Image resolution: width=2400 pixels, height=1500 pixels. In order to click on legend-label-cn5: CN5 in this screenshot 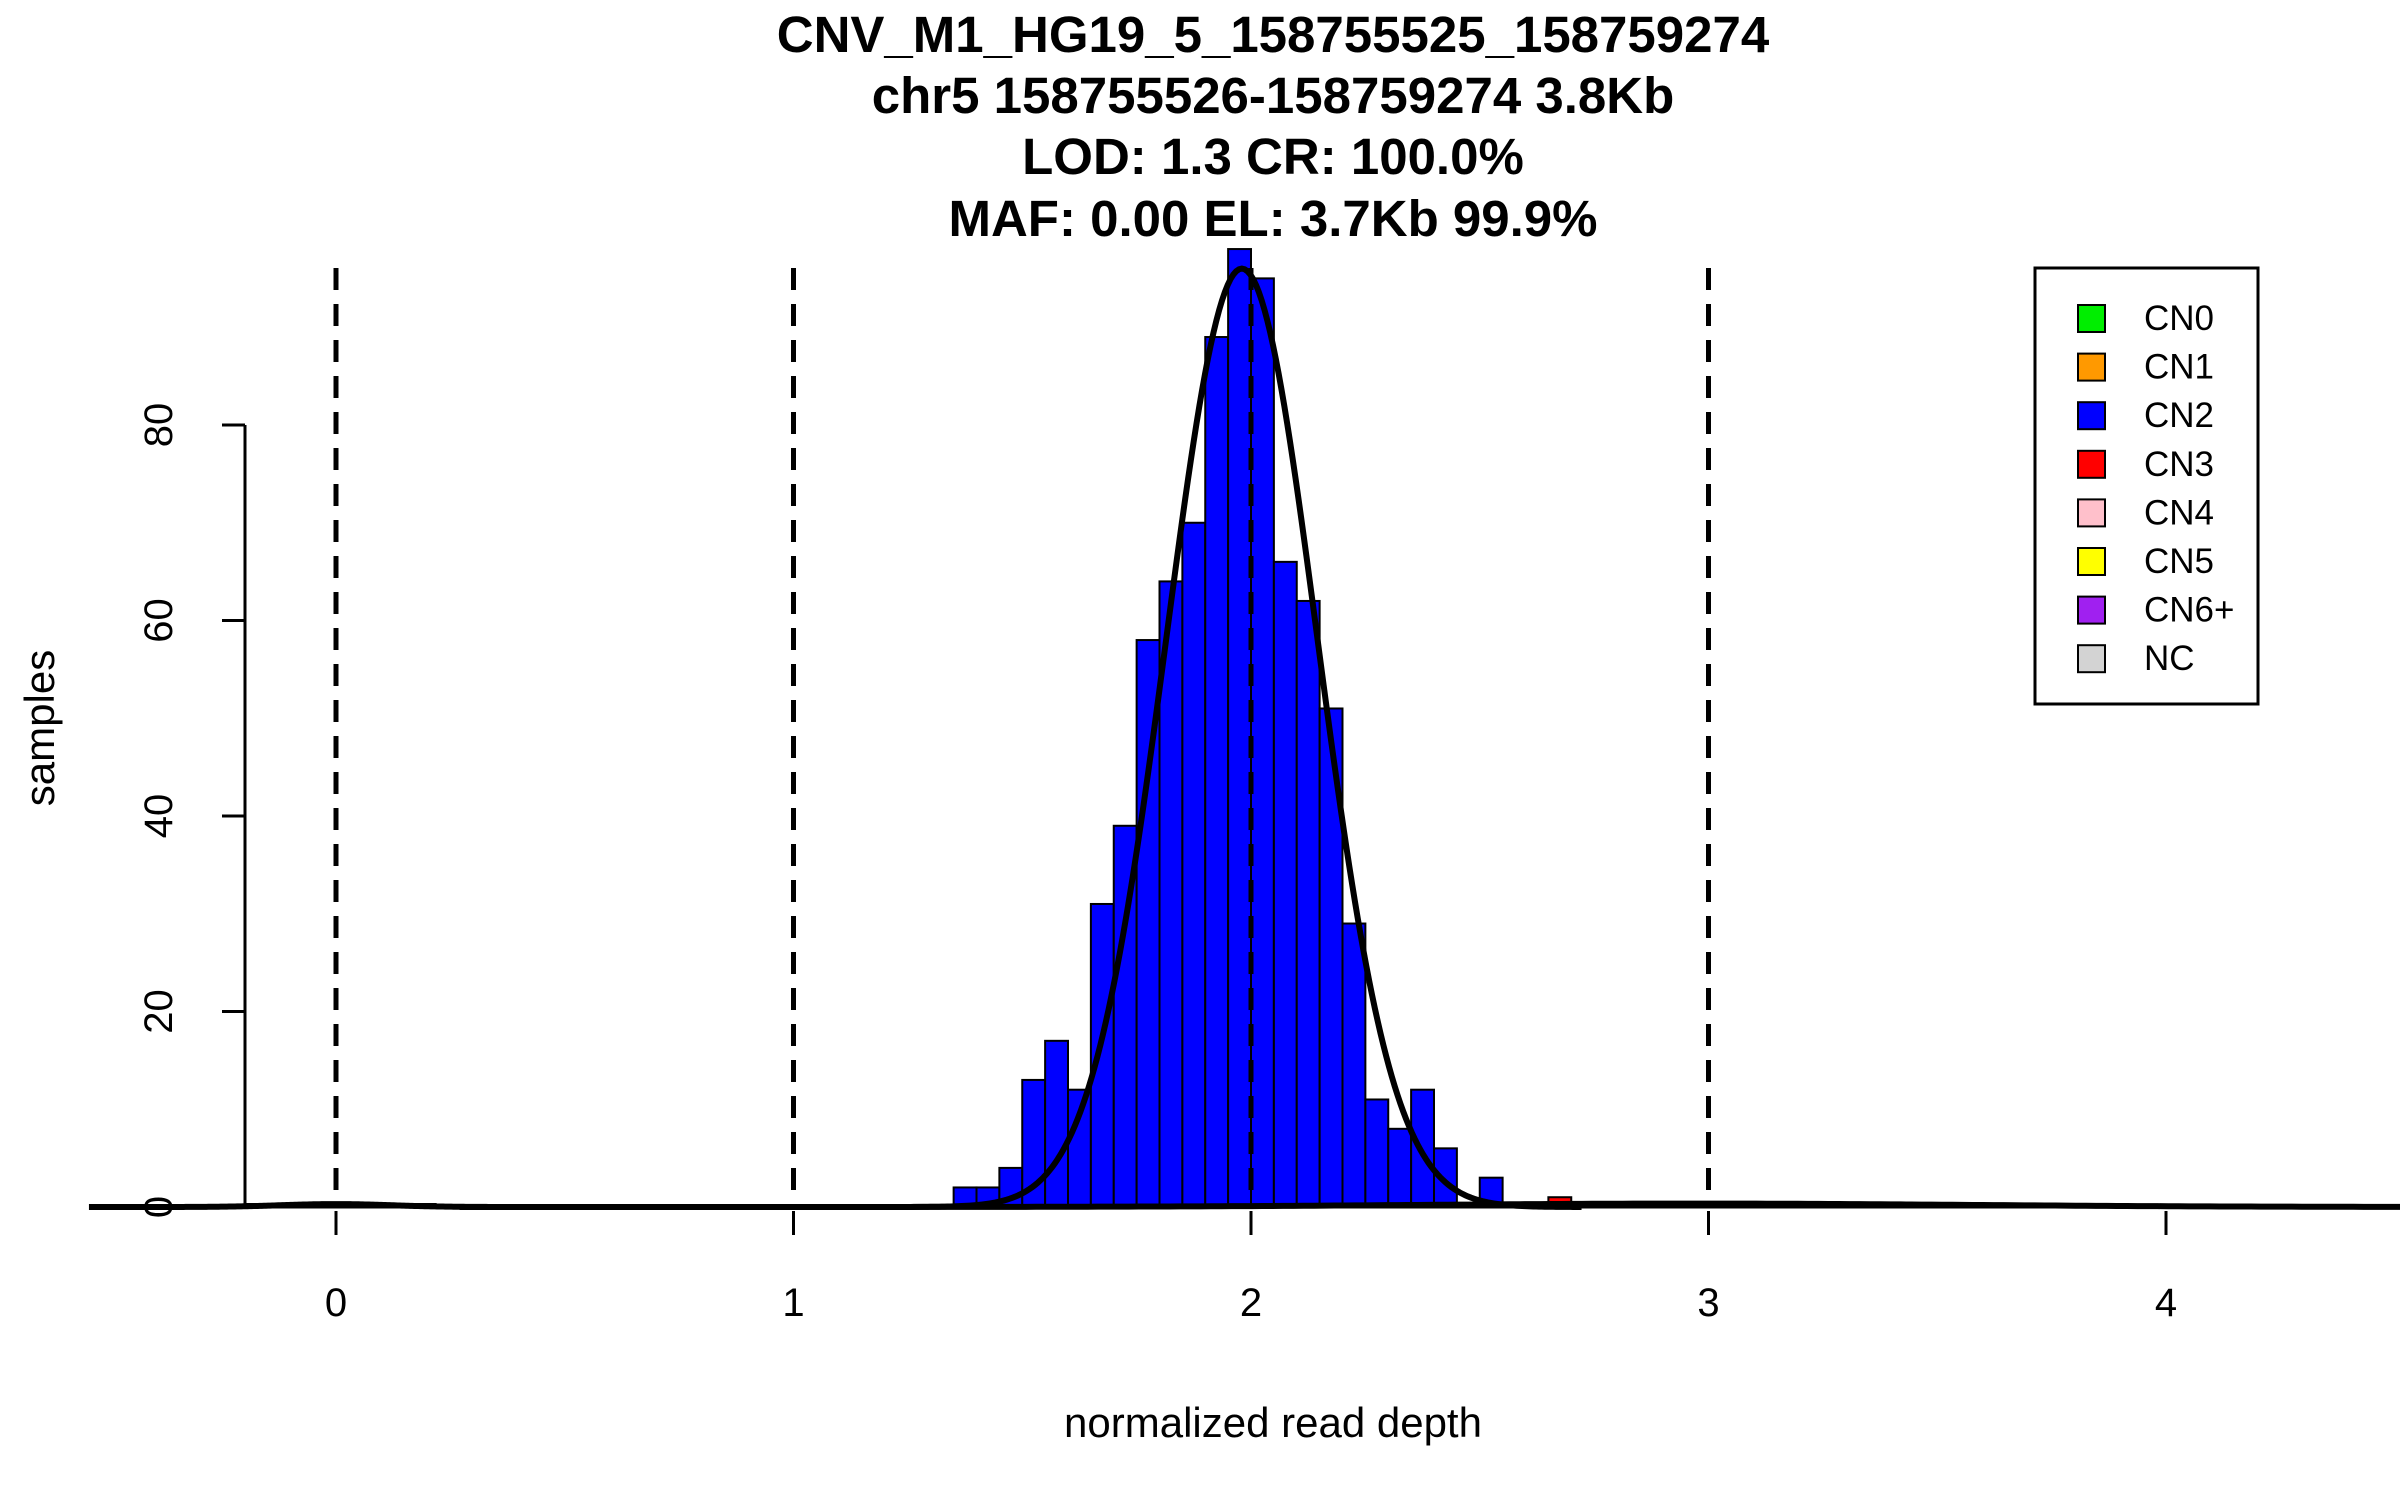, I will do `click(2179, 561)`.